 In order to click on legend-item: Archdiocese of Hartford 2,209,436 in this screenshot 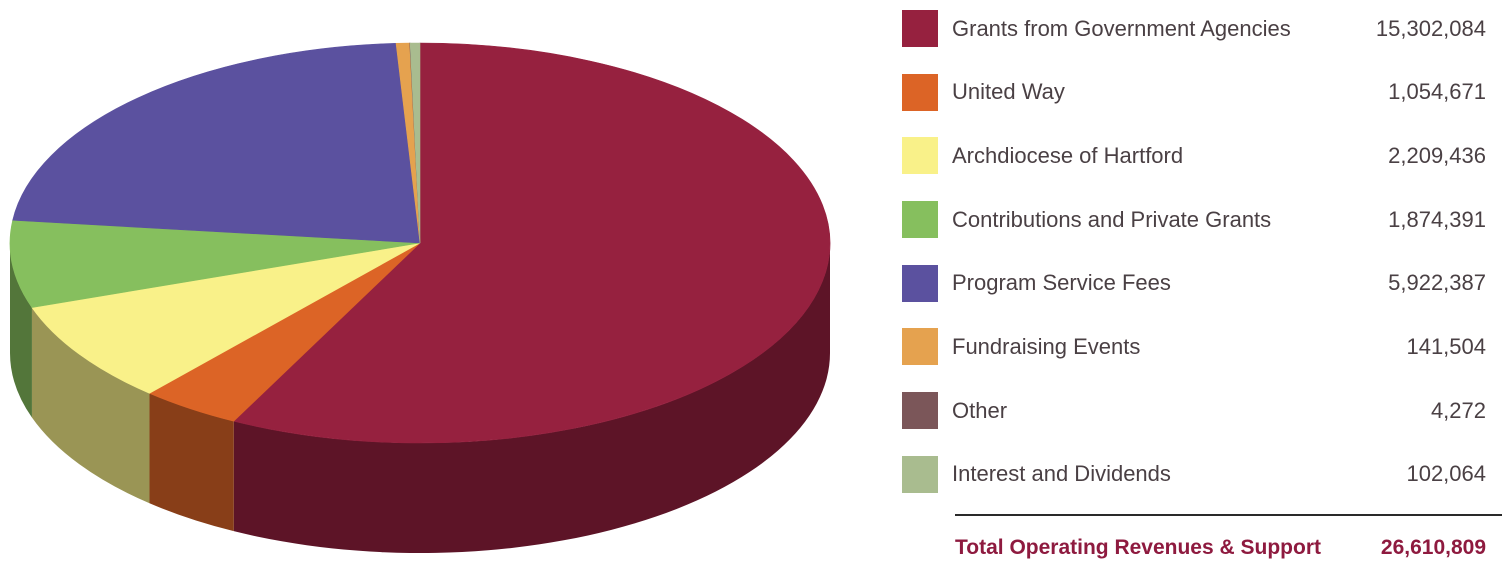, I will do `click(1194, 156)`.